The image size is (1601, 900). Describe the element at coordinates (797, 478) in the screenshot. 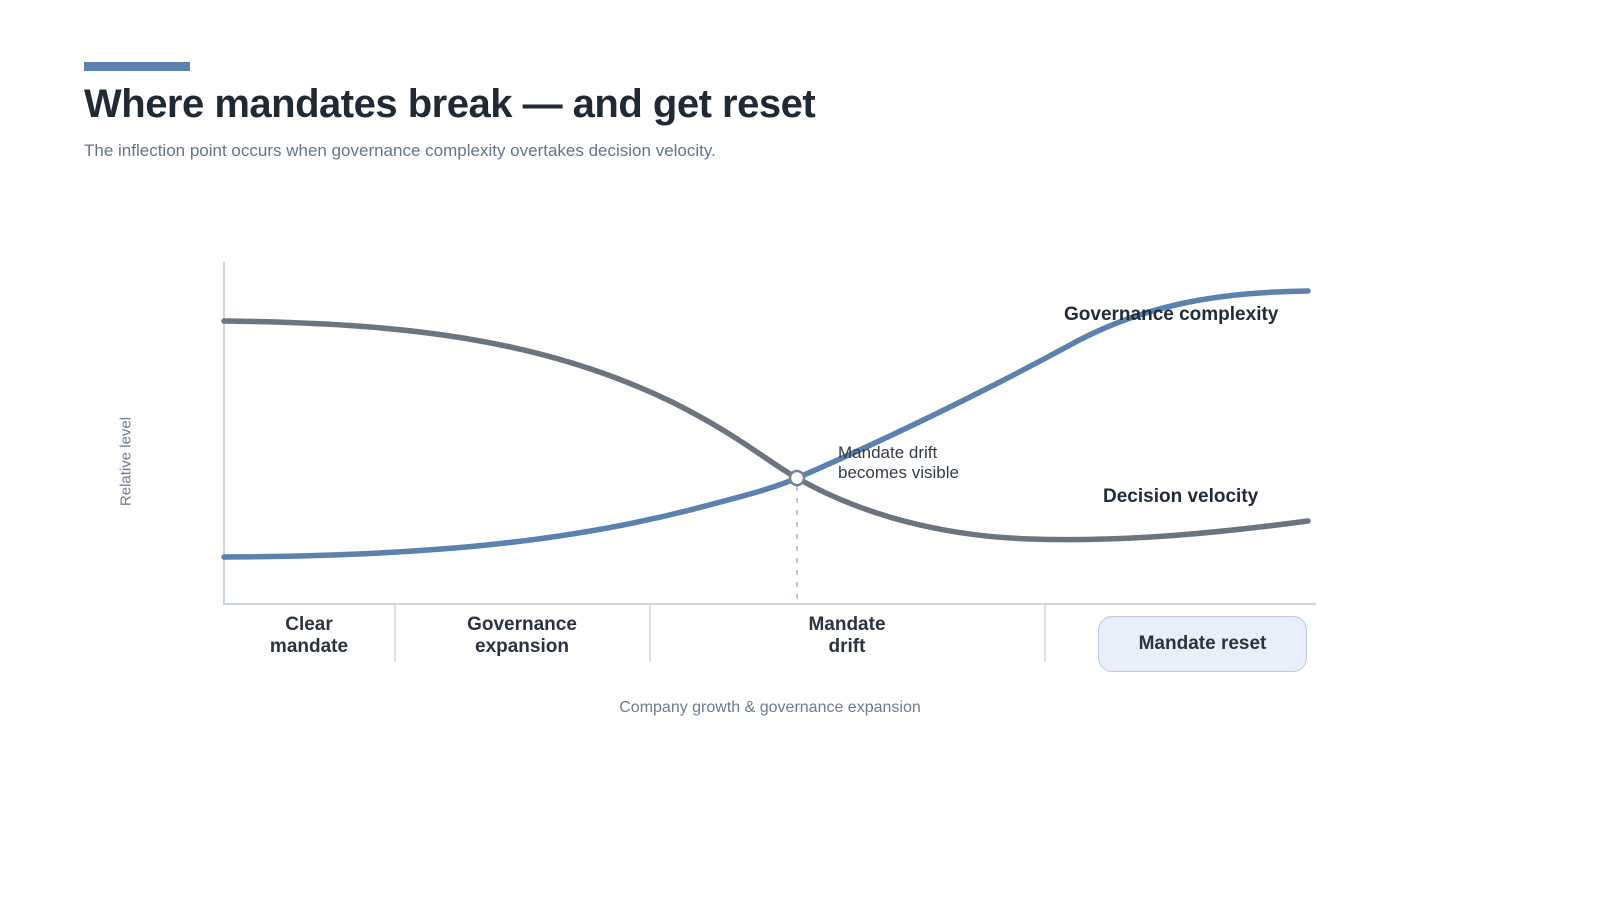

I see `intersection-marker` at that location.